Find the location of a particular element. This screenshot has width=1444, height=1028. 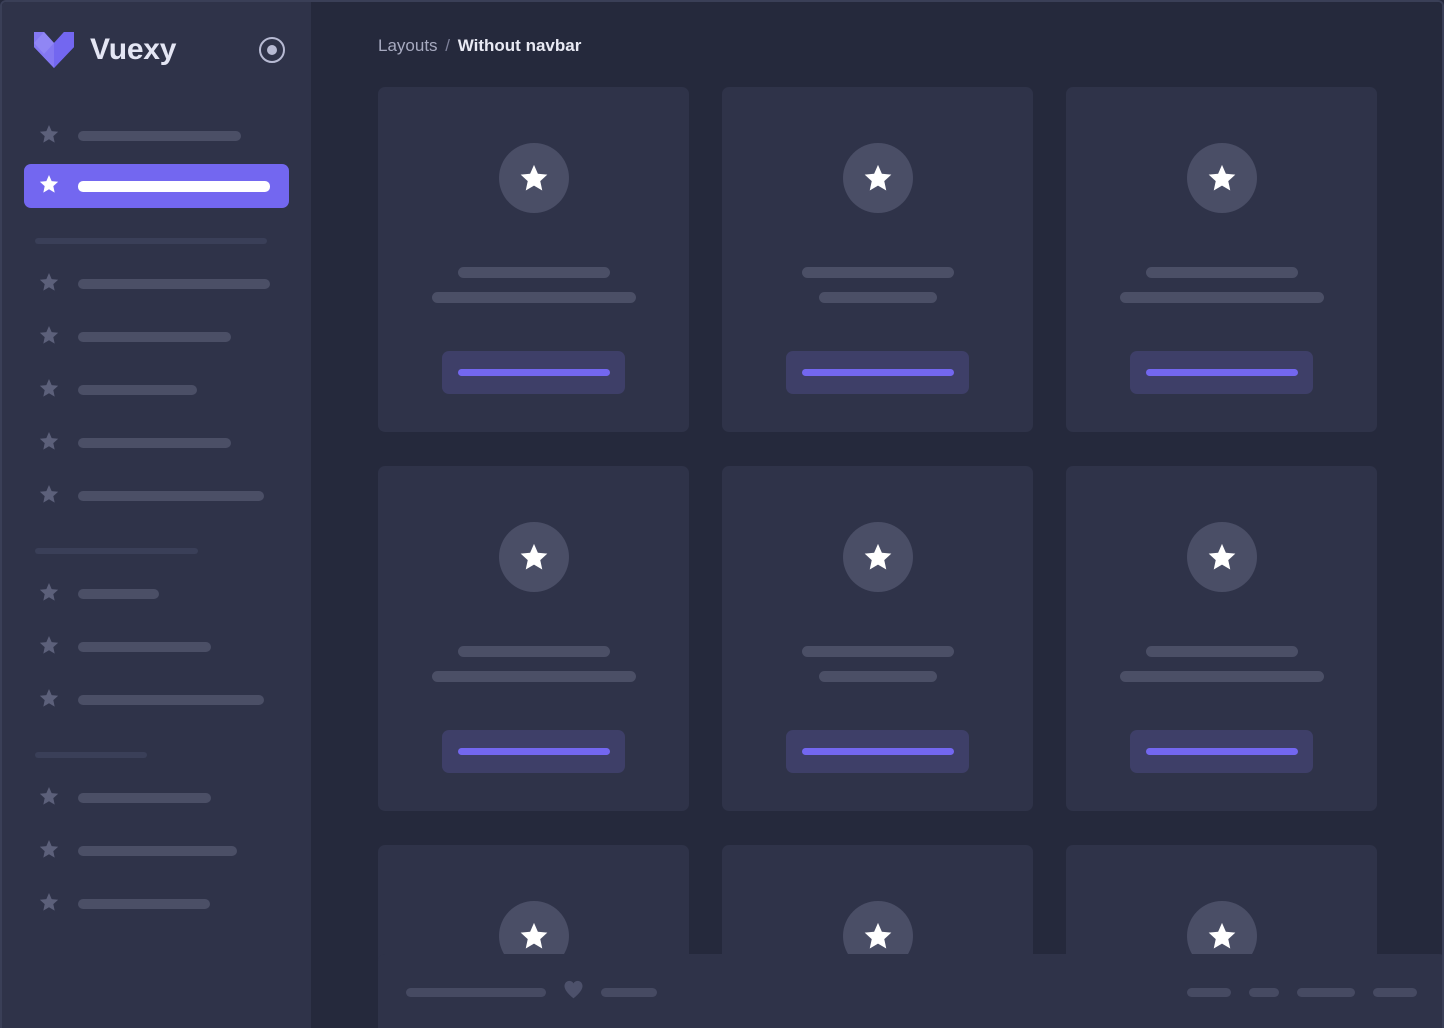

heart-icon is located at coordinates (573, 992).